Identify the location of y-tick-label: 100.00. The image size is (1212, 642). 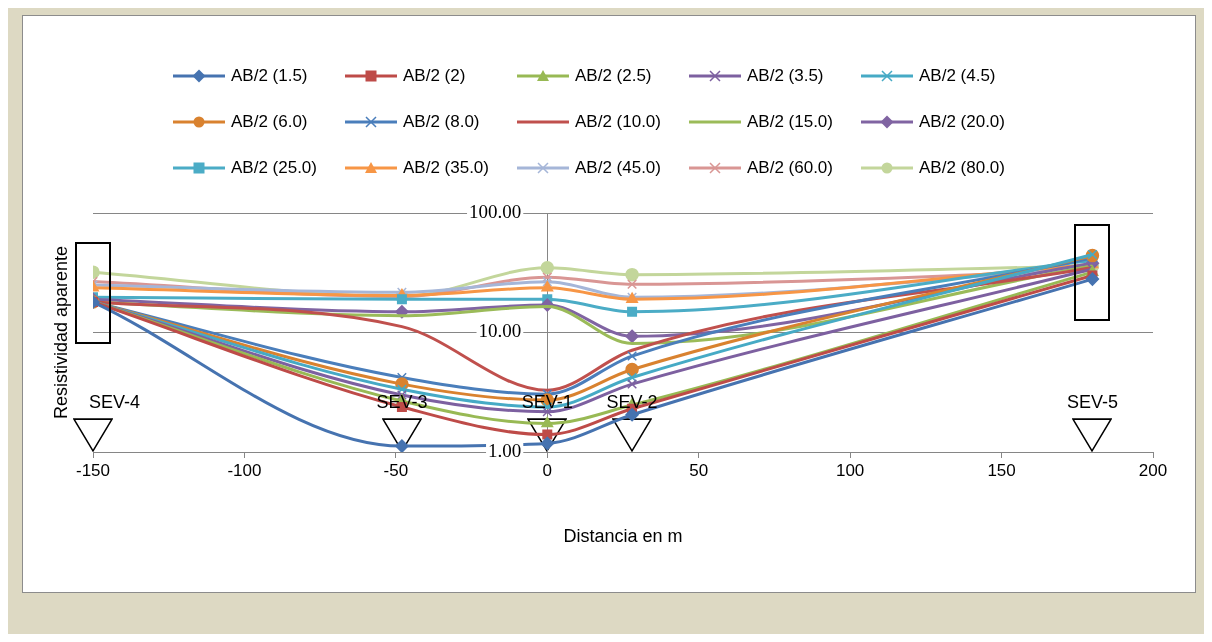
(495, 211).